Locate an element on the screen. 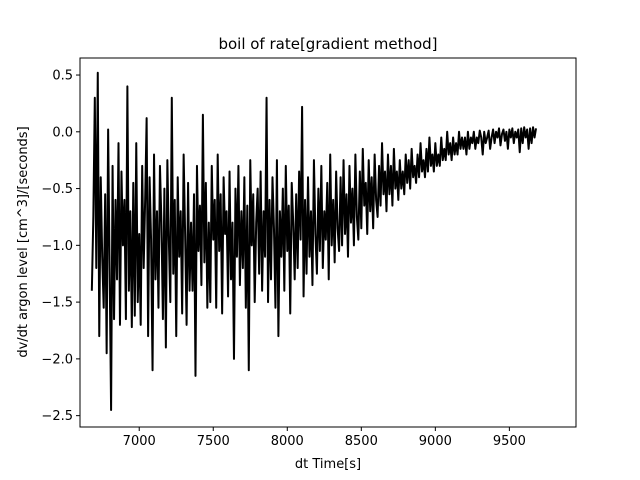  y-tick-label: −1.0 is located at coordinates (57, 246).